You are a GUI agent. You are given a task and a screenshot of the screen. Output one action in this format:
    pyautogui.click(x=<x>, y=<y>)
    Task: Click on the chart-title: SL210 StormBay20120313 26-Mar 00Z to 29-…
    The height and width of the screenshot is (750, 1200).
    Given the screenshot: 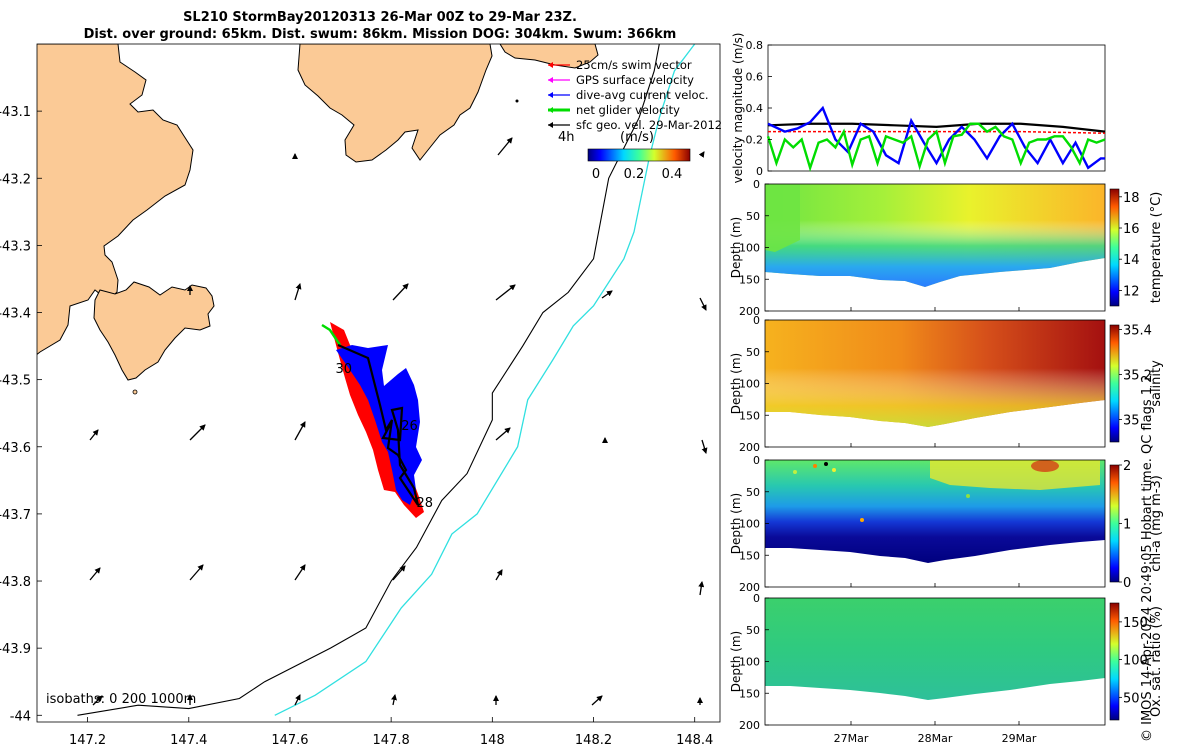 What is the action you would take?
    pyautogui.click(x=380, y=17)
    